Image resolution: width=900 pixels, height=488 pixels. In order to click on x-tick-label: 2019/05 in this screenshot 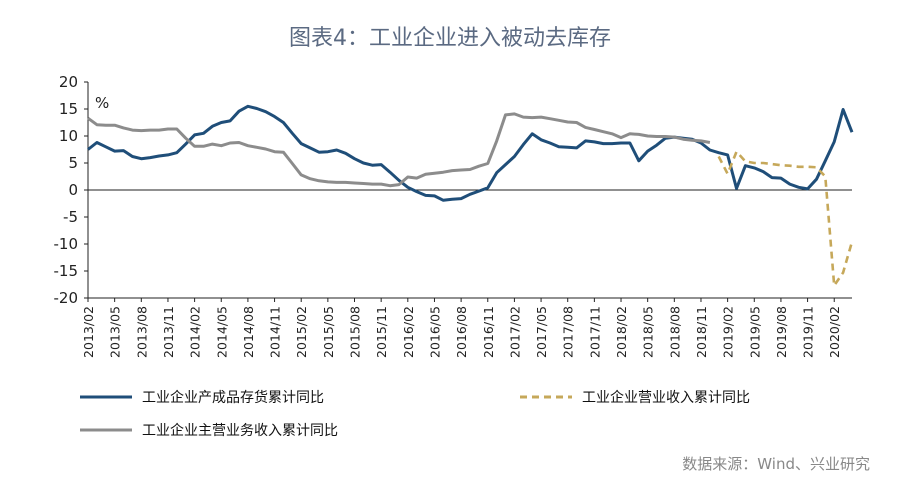, I will do `click(754, 332)`.